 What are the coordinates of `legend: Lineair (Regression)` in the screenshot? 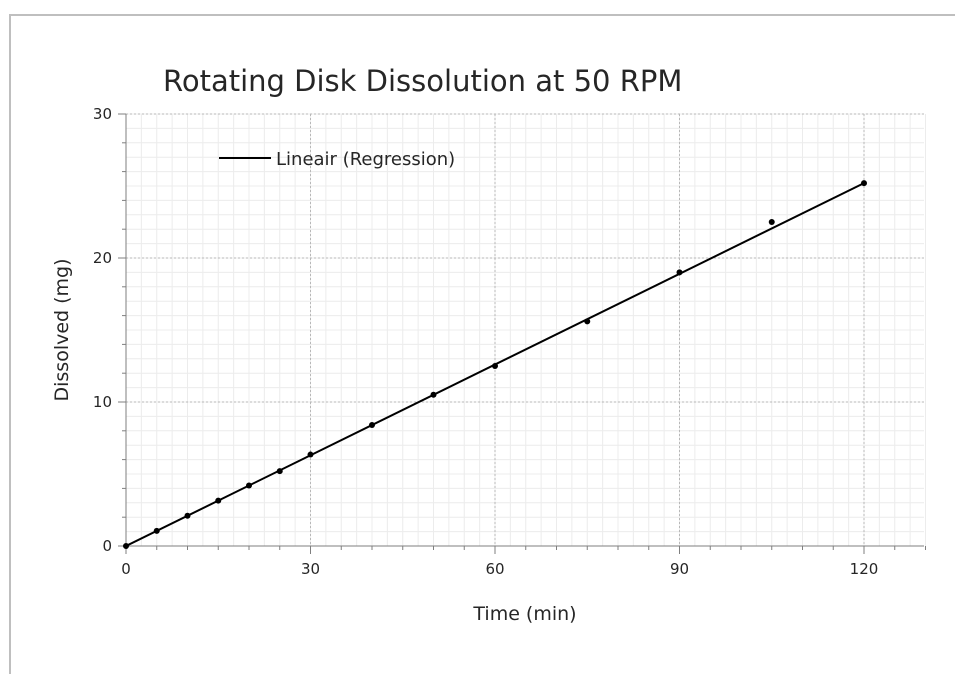 It's located at (337, 159).